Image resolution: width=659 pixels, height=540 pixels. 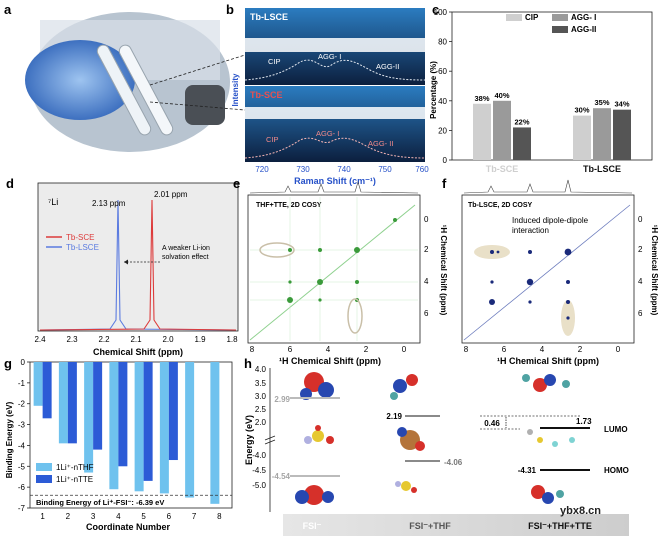 What do you see at coordinates (330, 361) in the screenshot?
I see `cosy-e-xlabel: ¹H Chemical Shift (ppm)` at bounding box center [330, 361].